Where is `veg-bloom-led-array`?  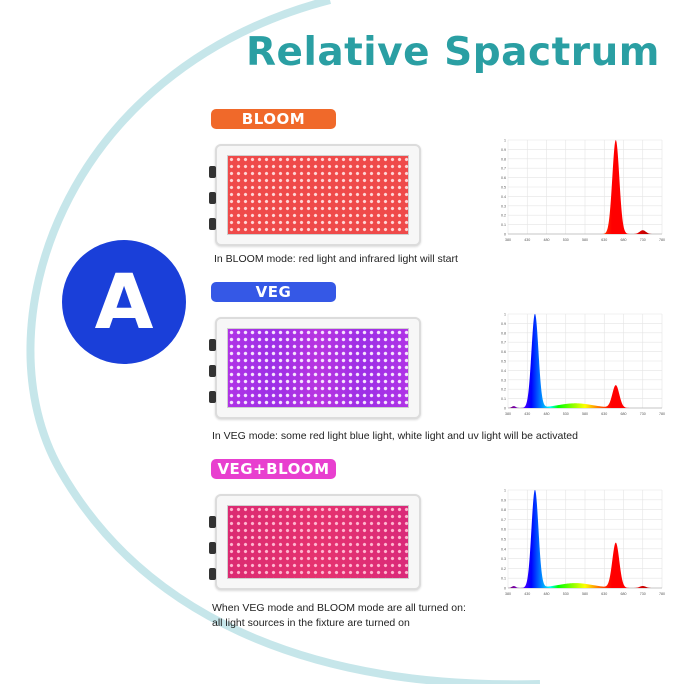
veg-bloom-led-array is located at coordinates (318, 542).